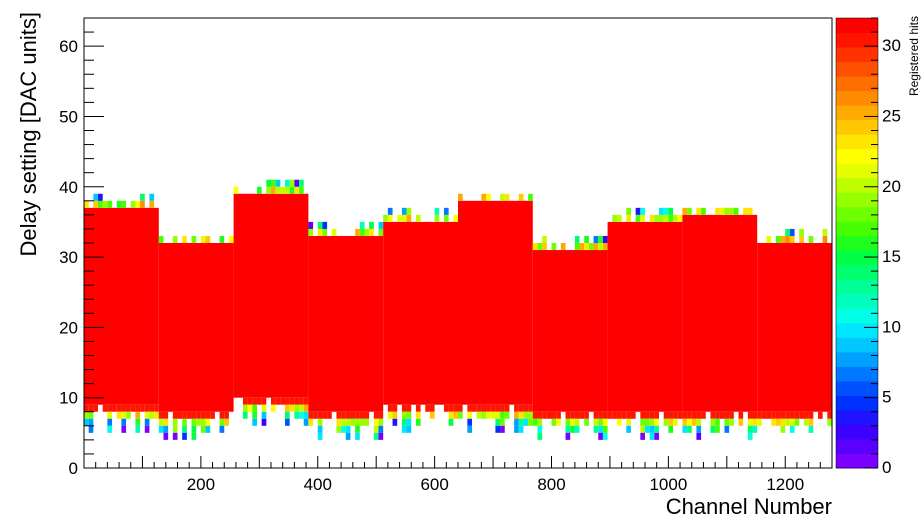 The width and height of the screenshot is (924, 522). What do you see at coordinates (68, 257) in the screenshot?
I see `y-tick-label: 30` at bounding box center [68, 257].